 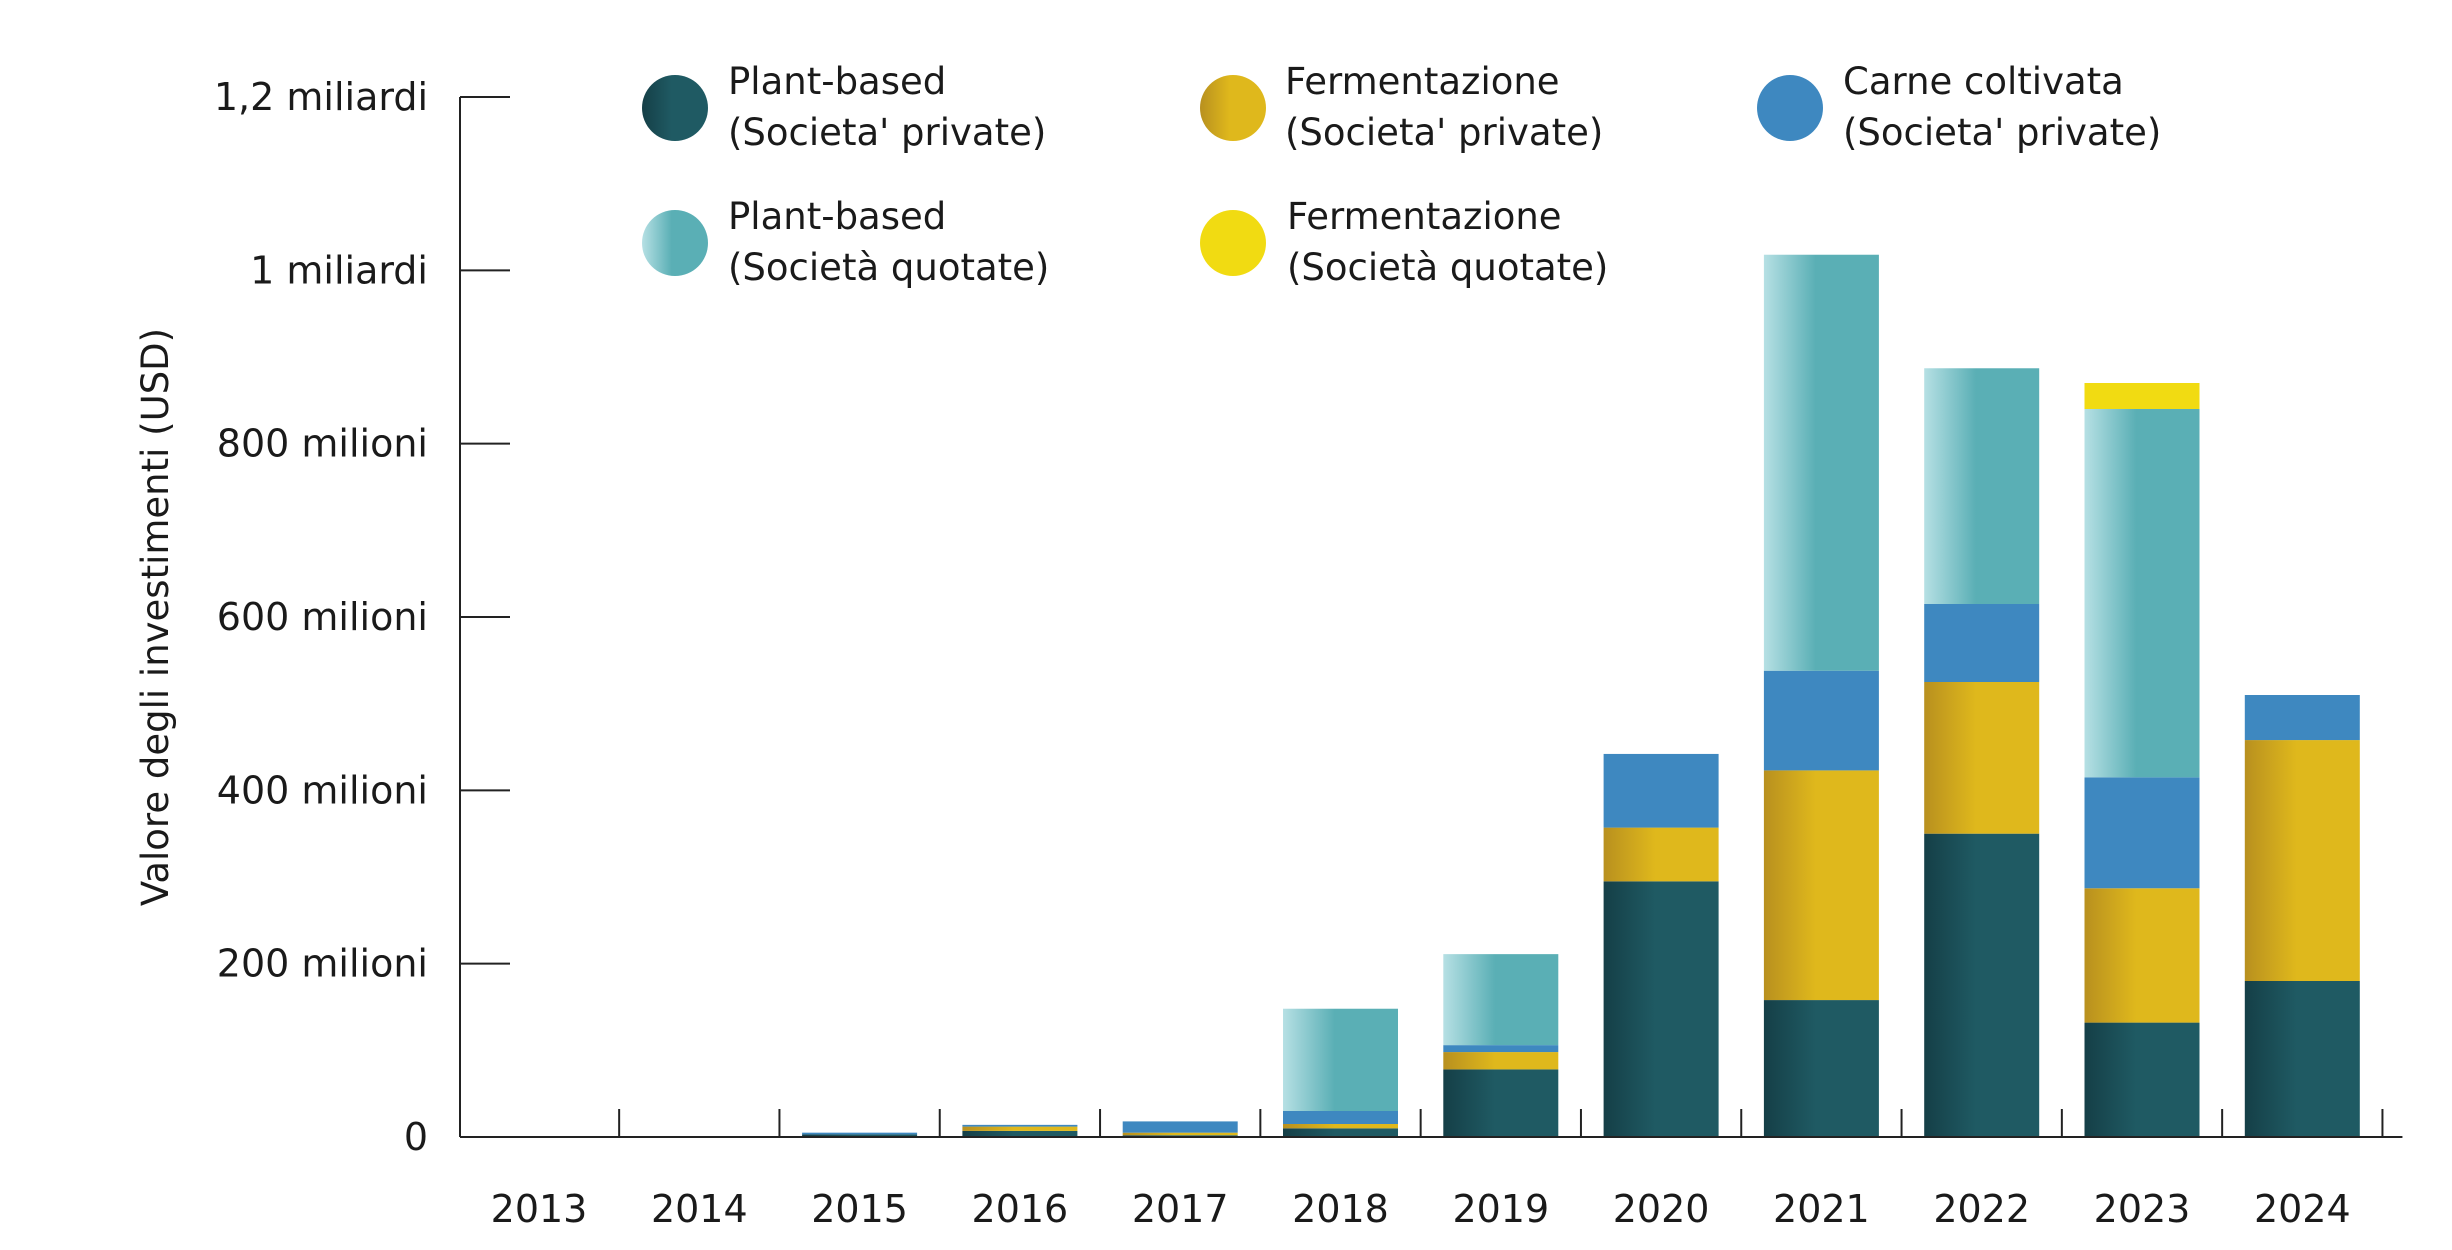 What do you see at coordinates (322, 444) in the screenshot?
I see `y-tick-label: 800 milioni` at bounding box center [322, 444].